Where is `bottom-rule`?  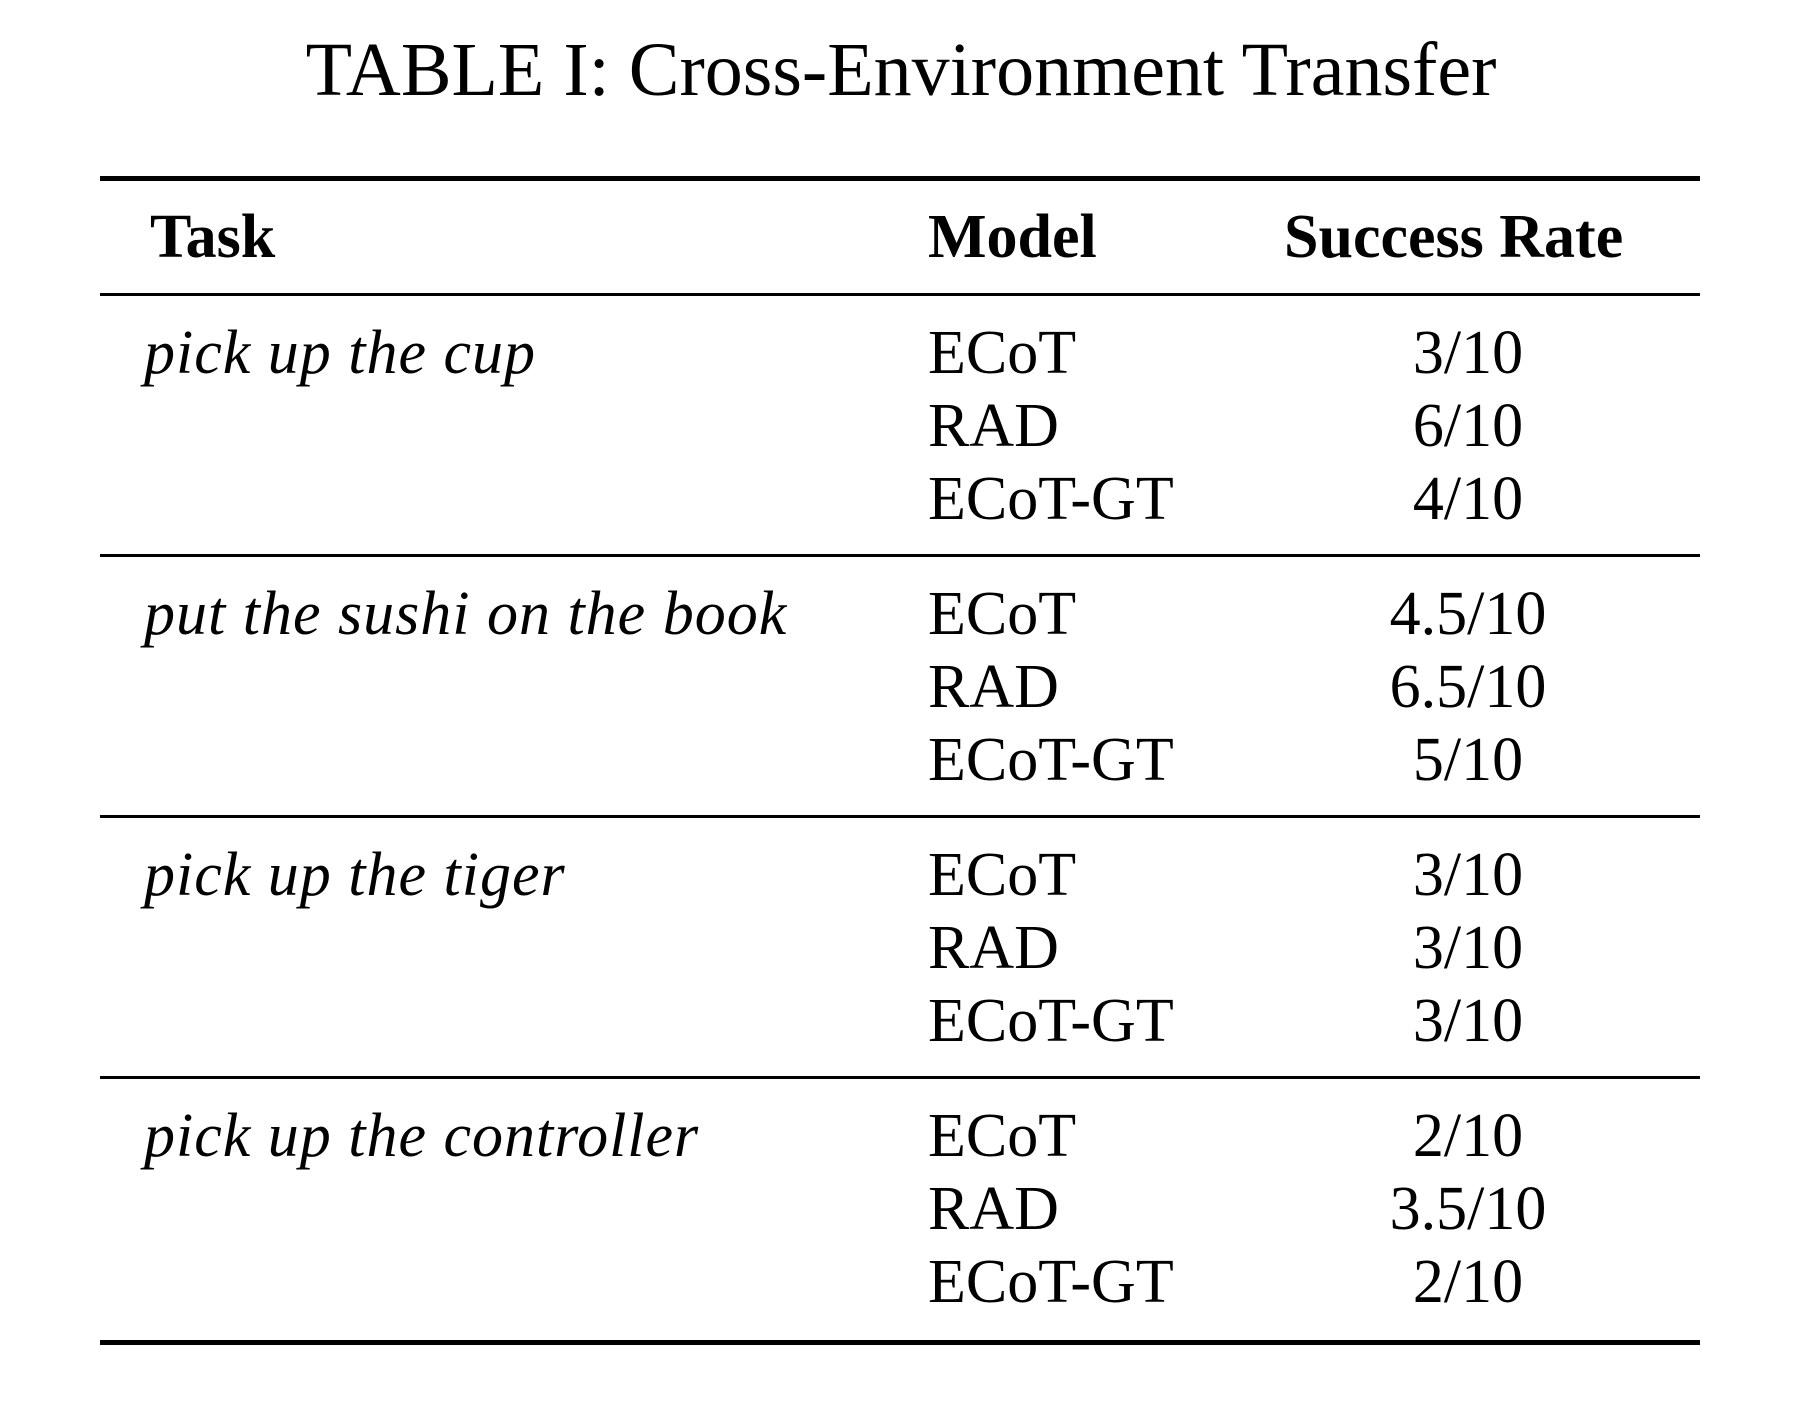 bottom-rule is located at coordinates (900, 1342).